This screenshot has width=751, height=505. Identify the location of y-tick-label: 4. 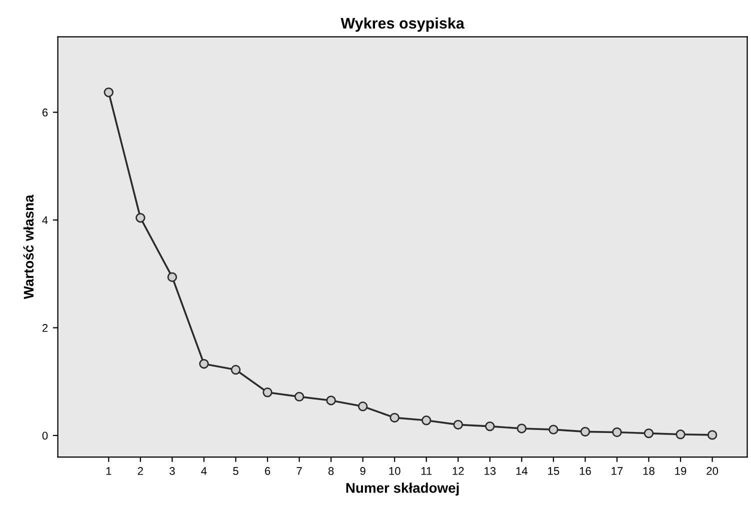
(45, 220).